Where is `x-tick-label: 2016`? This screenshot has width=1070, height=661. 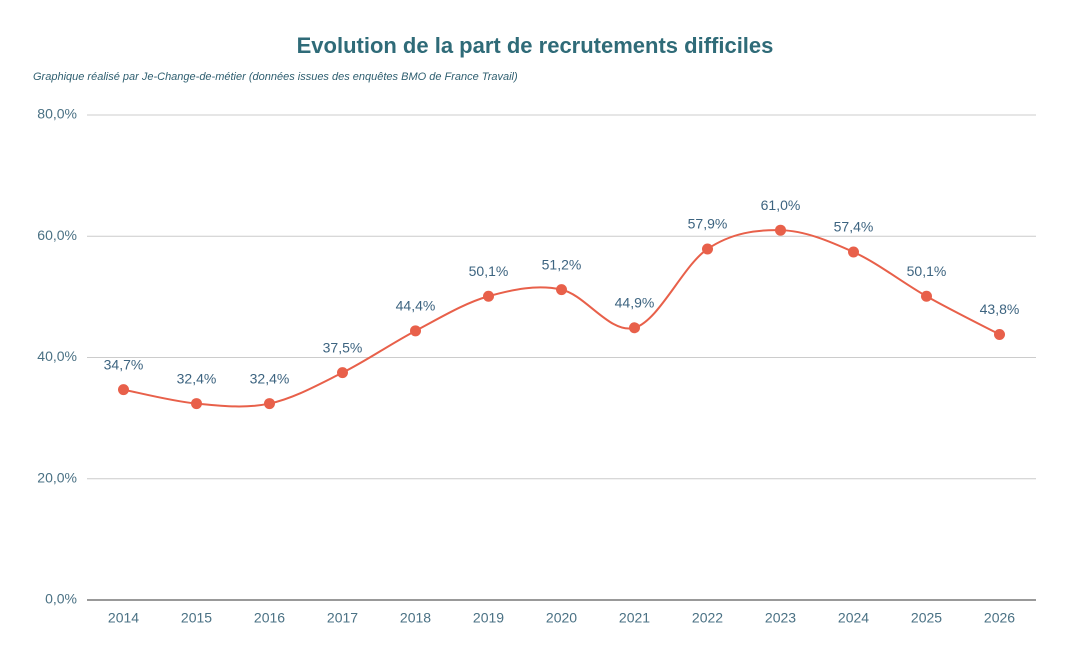 x-tick-label: 2016 is located at coordinates (269, 618).